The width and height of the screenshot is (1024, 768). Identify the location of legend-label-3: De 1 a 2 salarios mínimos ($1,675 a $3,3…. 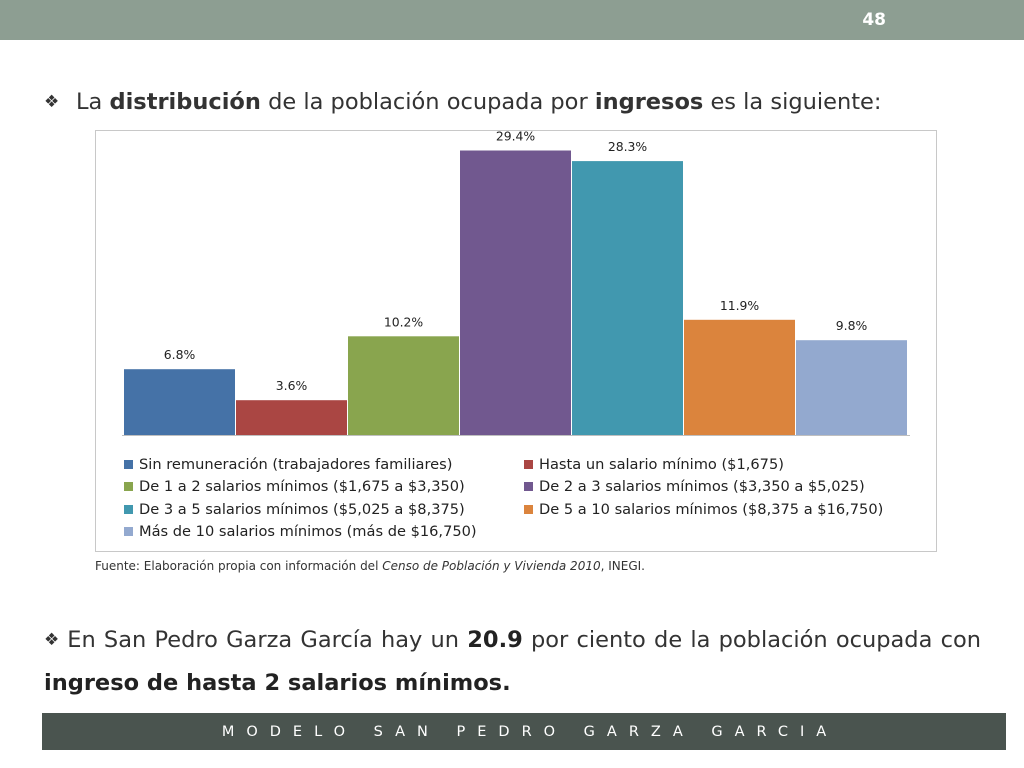
(302, 487).